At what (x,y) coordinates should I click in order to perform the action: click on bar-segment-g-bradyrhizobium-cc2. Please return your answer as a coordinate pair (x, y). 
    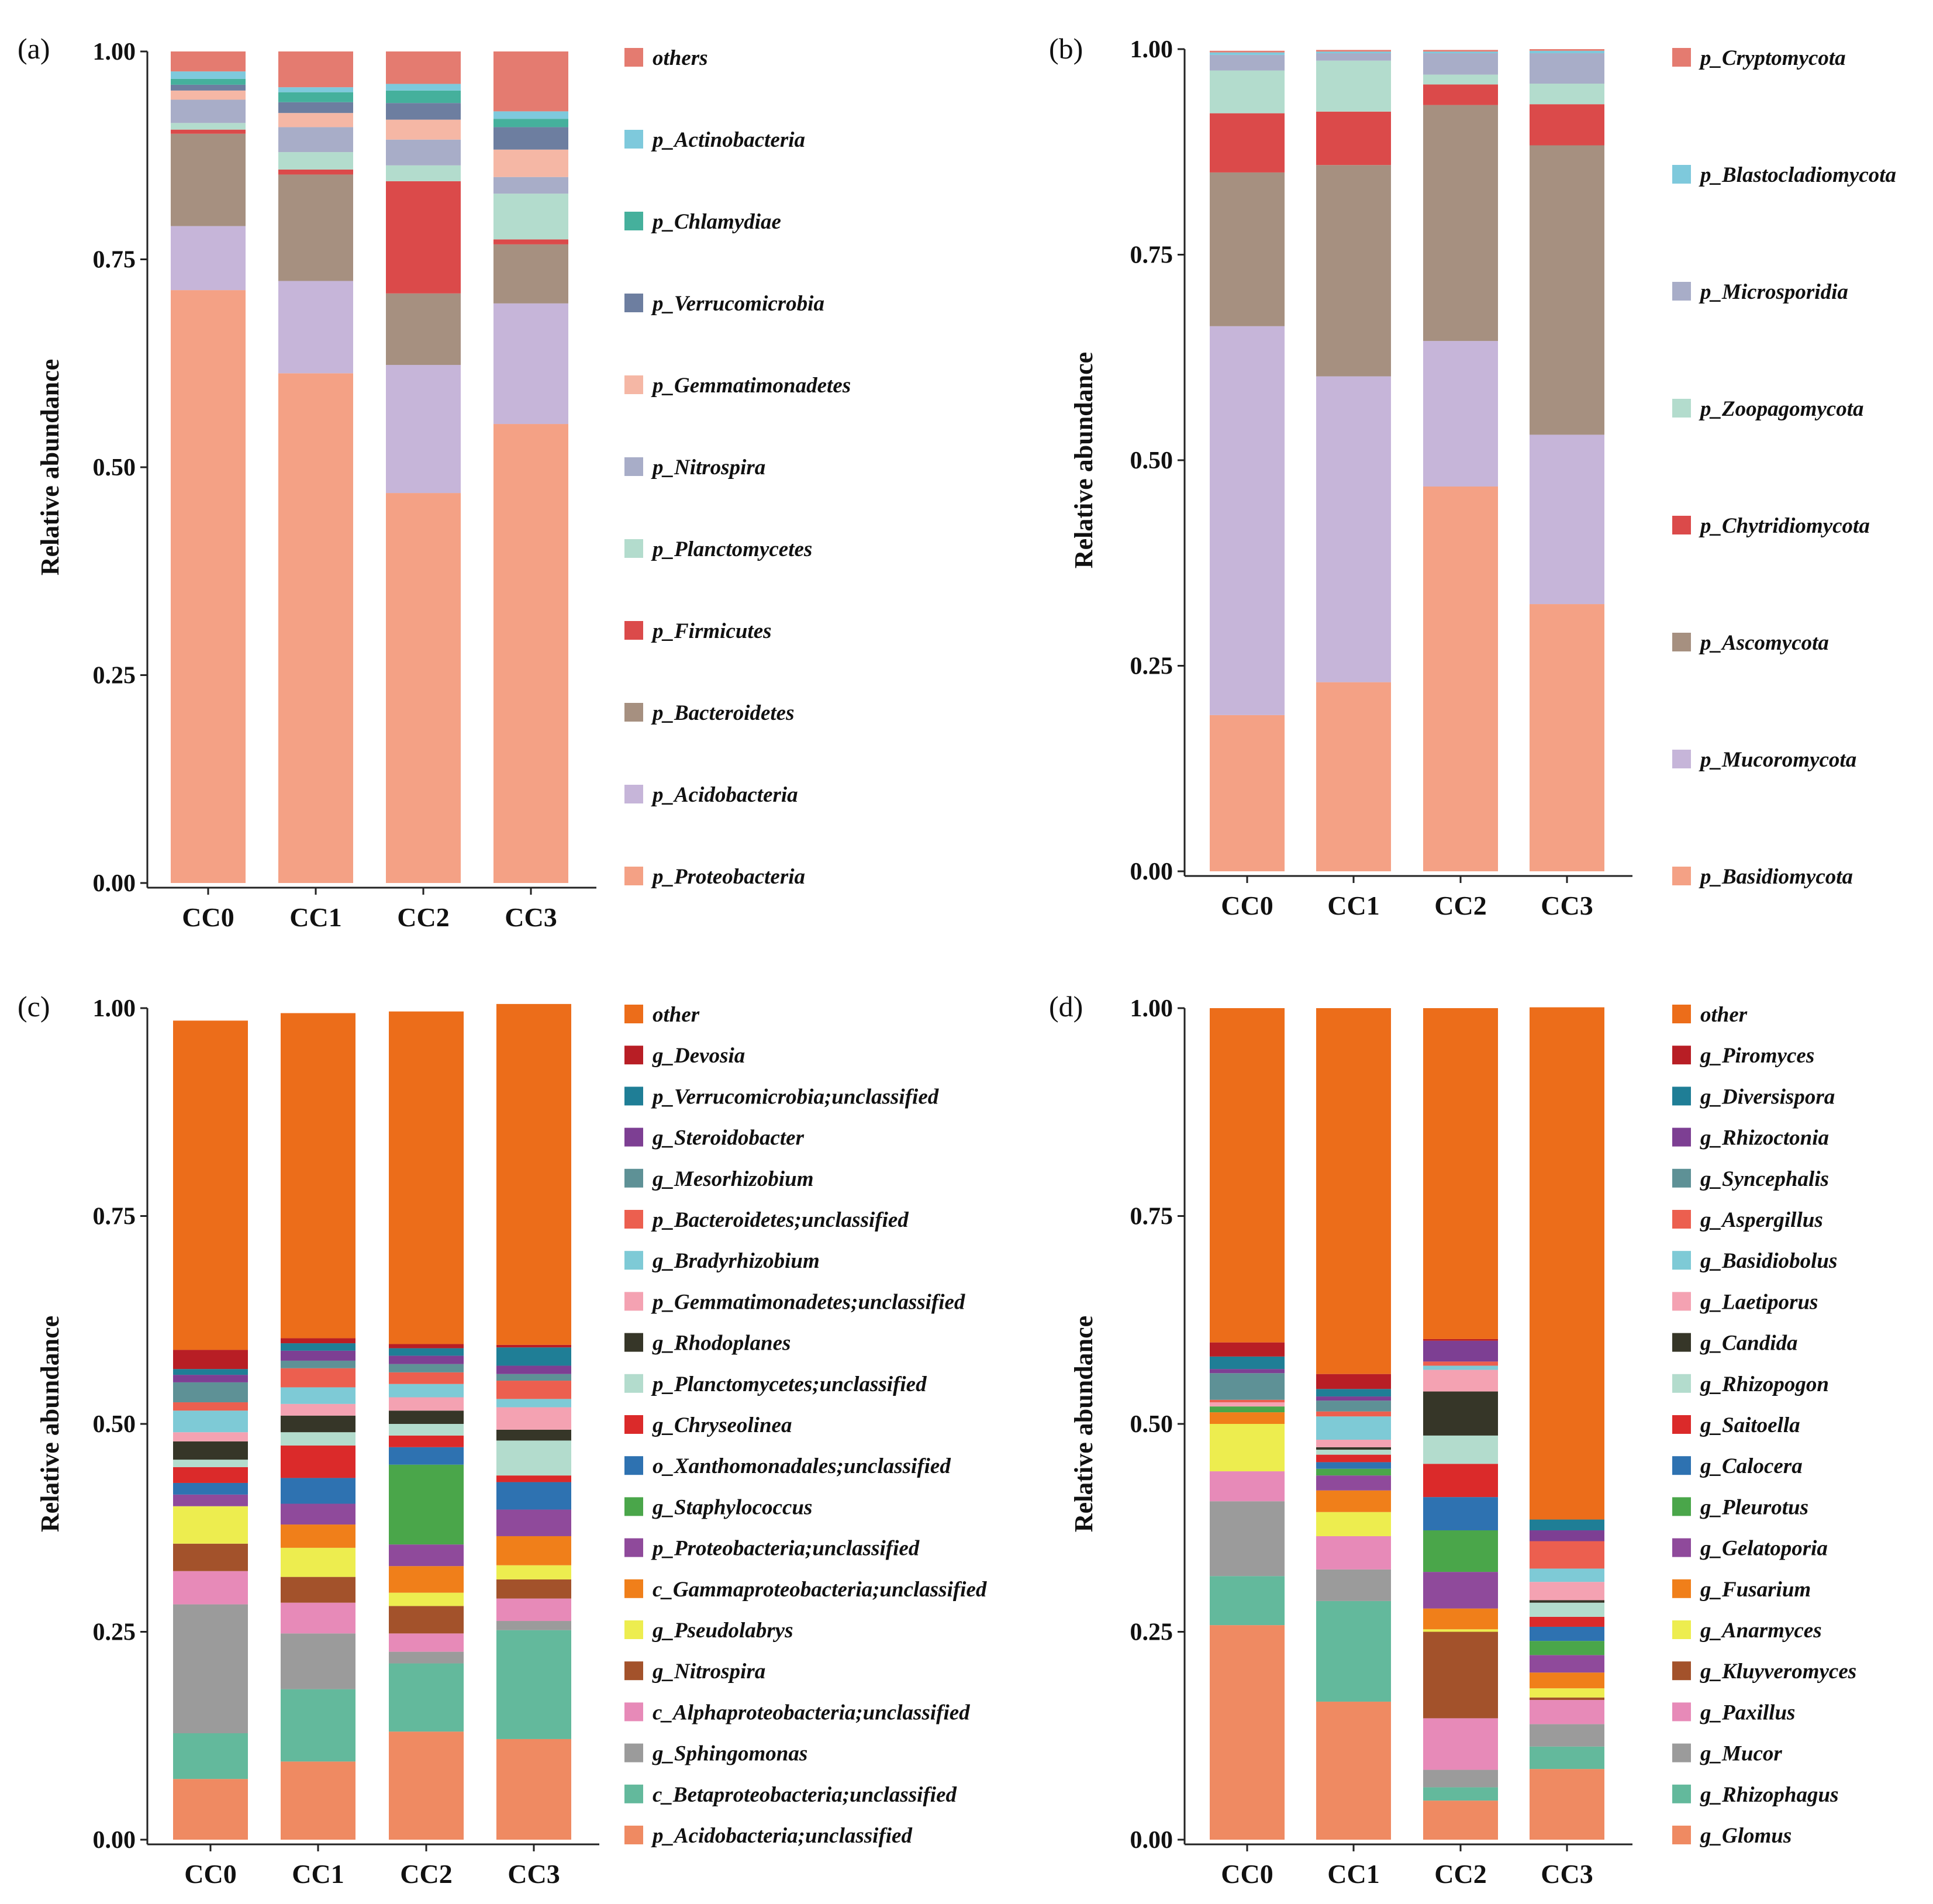
    Looking at the image, I should click on (426, 1391).